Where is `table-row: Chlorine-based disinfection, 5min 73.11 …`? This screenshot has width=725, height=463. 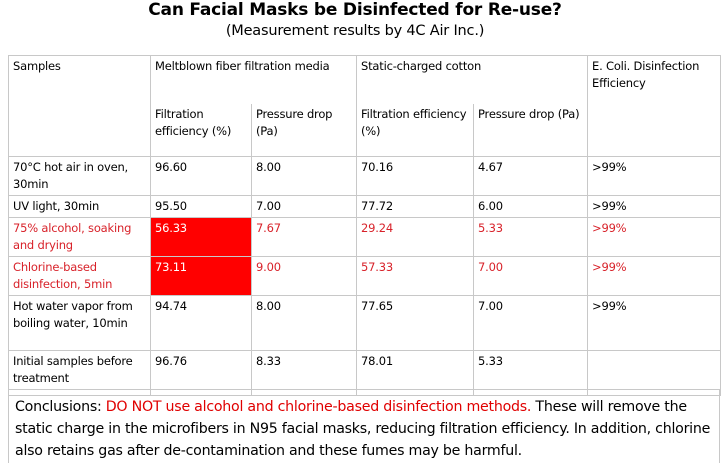
table-row: Chlorine-based disinfection, 5min 73.11 … is located at coordinates (365, 276).